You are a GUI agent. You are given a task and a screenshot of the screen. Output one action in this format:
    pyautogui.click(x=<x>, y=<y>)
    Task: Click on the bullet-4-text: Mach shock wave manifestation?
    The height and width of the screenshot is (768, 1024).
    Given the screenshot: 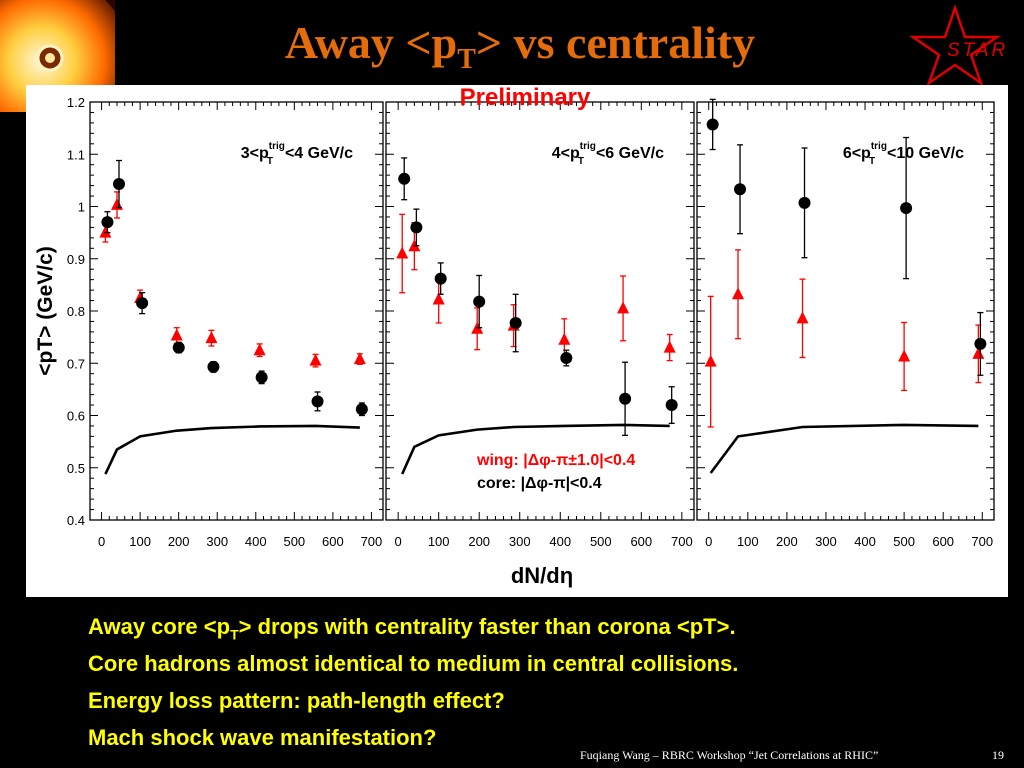 What is the action you would take?
    pyautogui.click(x=262, y=737)
    